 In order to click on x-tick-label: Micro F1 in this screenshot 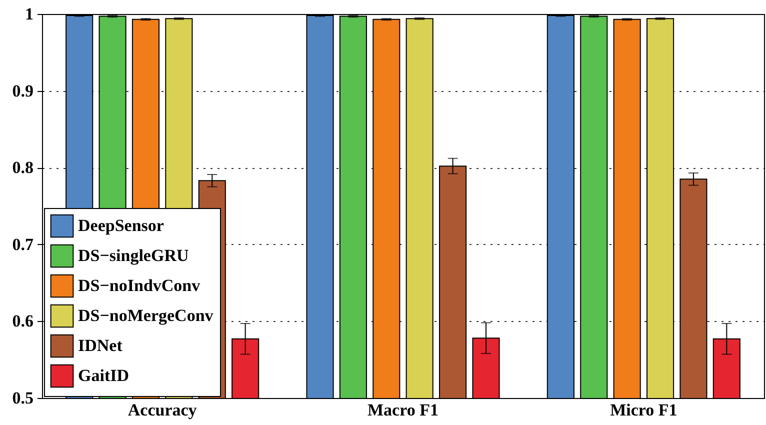, I will do `click(644, 410)`.